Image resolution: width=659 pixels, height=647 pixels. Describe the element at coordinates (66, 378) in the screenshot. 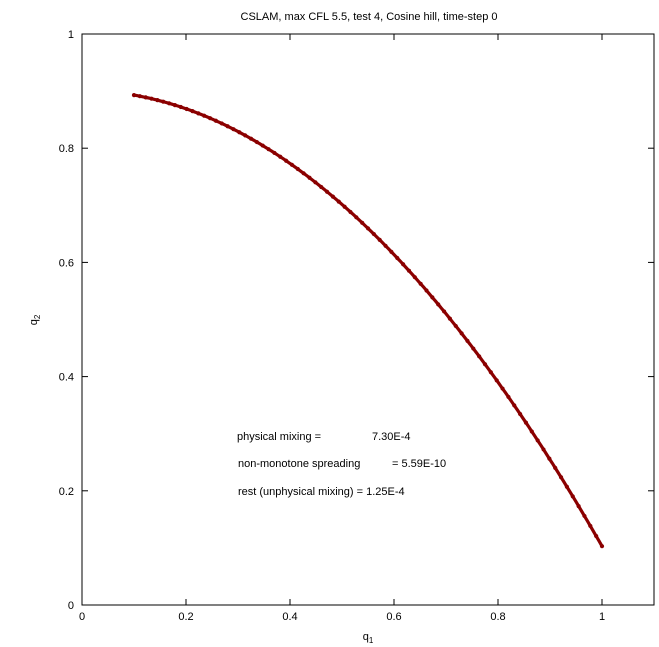

I see `y-tick-label: 0.4` at that location.